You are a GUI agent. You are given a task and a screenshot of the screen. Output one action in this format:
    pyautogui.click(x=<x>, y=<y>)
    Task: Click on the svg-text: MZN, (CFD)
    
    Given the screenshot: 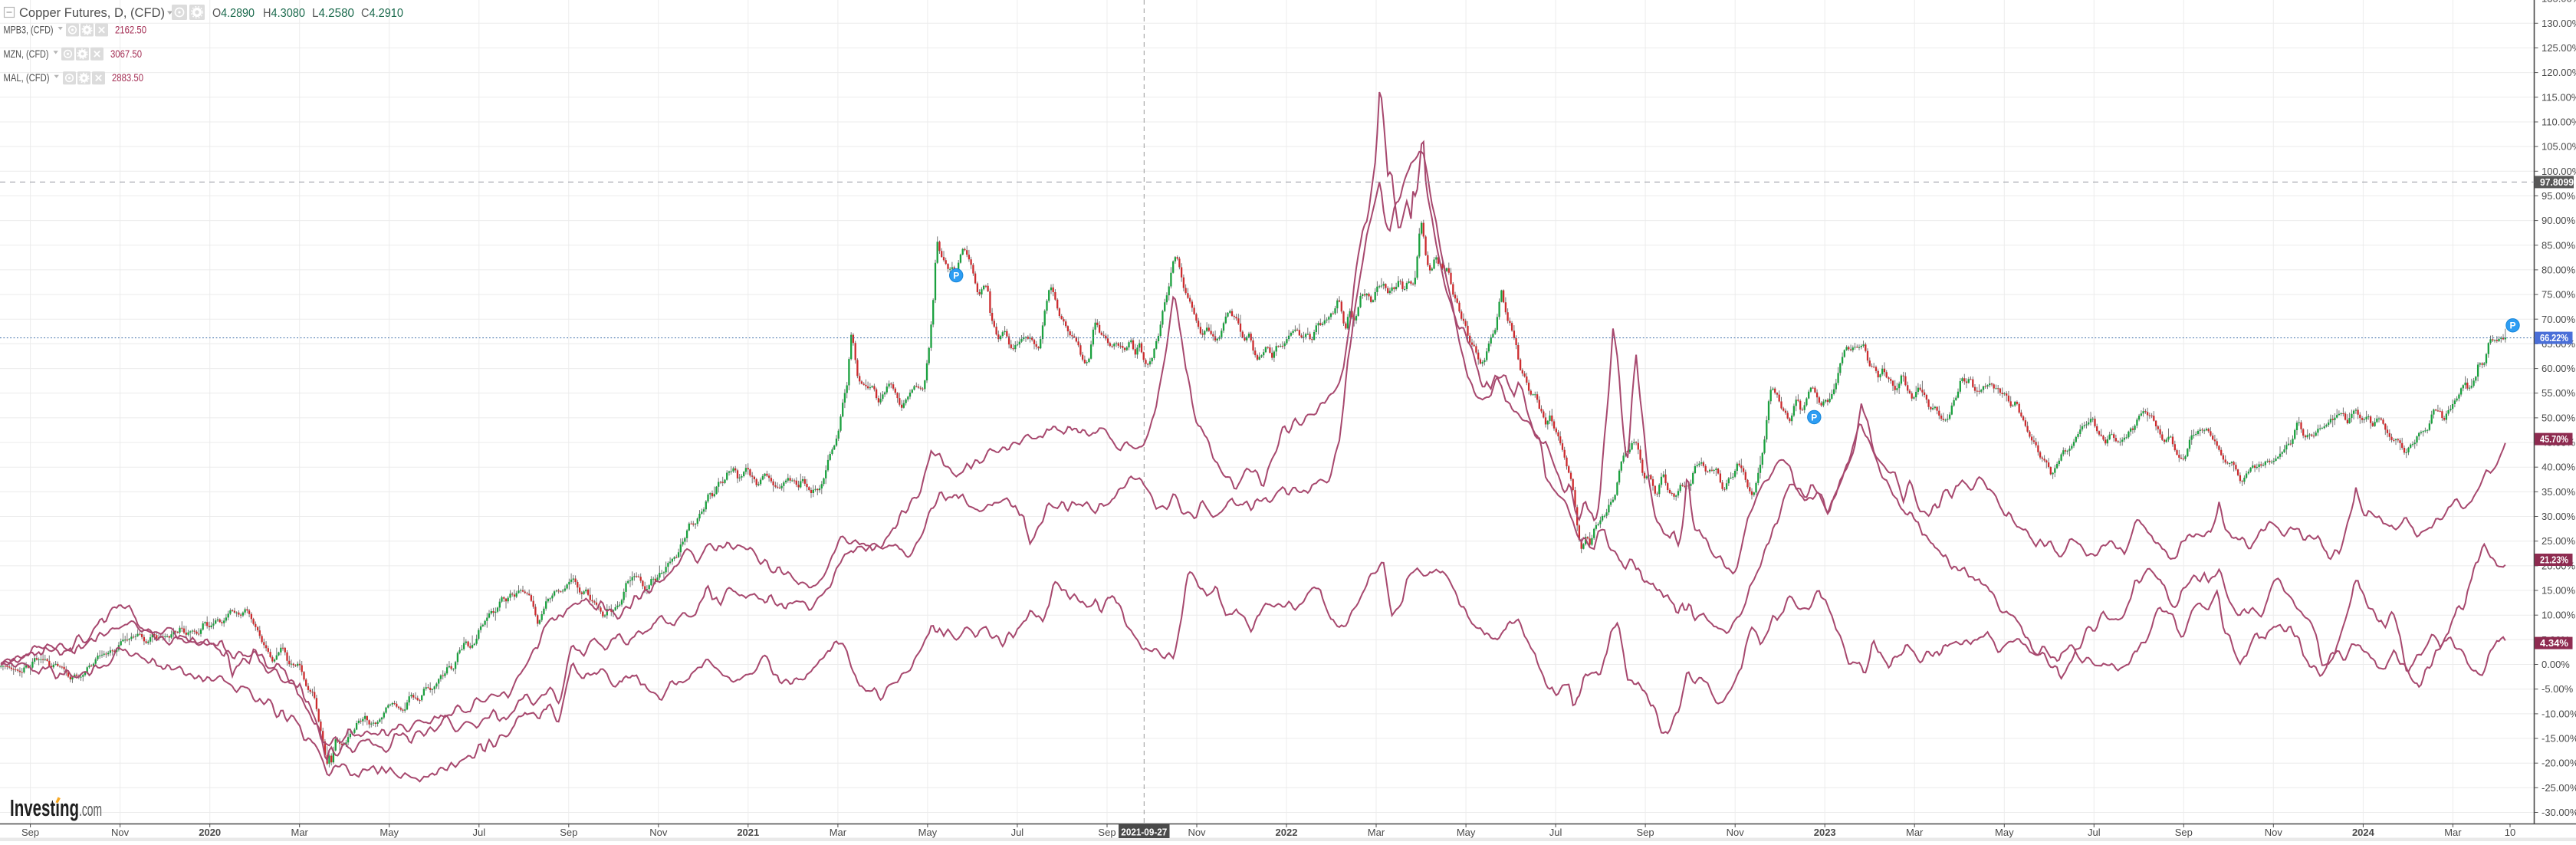 What is the action you would take?
    pyautogui.click(x=27, y=54)
    